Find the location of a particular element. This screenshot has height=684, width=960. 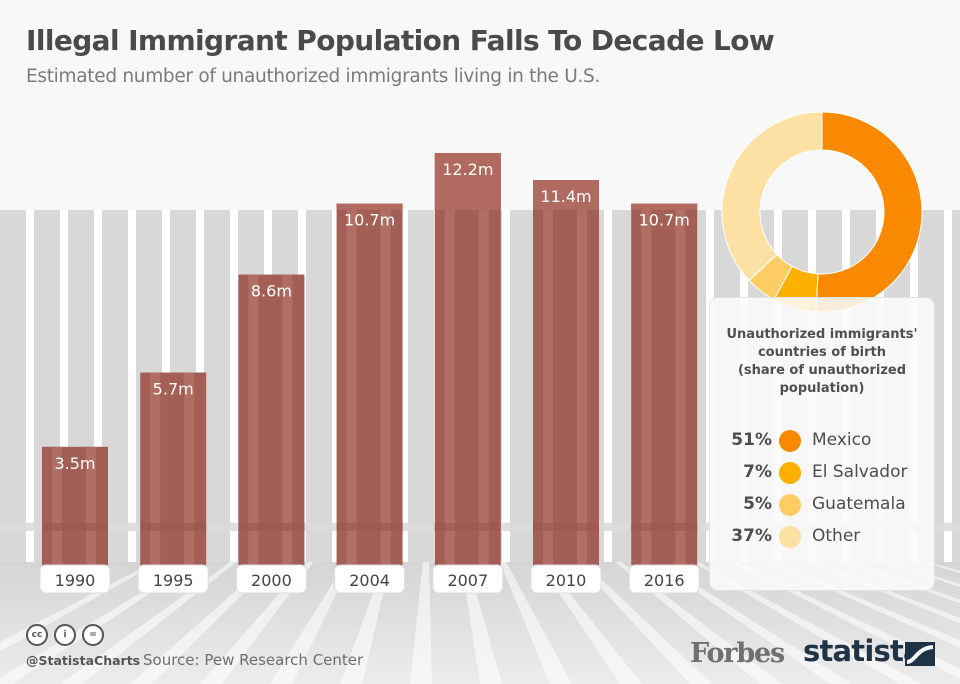

forbes-logo: Forbes is located at coordinates (737, 653).